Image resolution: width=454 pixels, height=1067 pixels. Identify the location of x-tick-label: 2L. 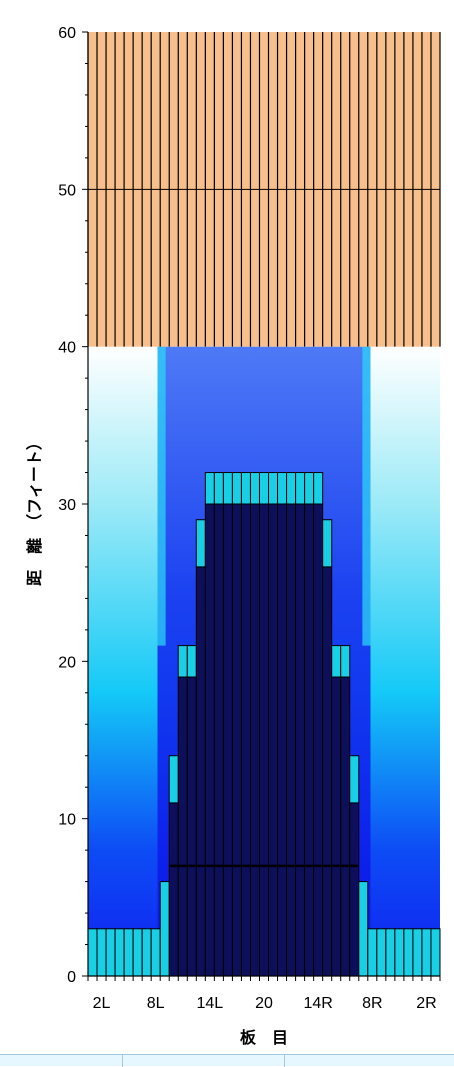
(102, 1003).